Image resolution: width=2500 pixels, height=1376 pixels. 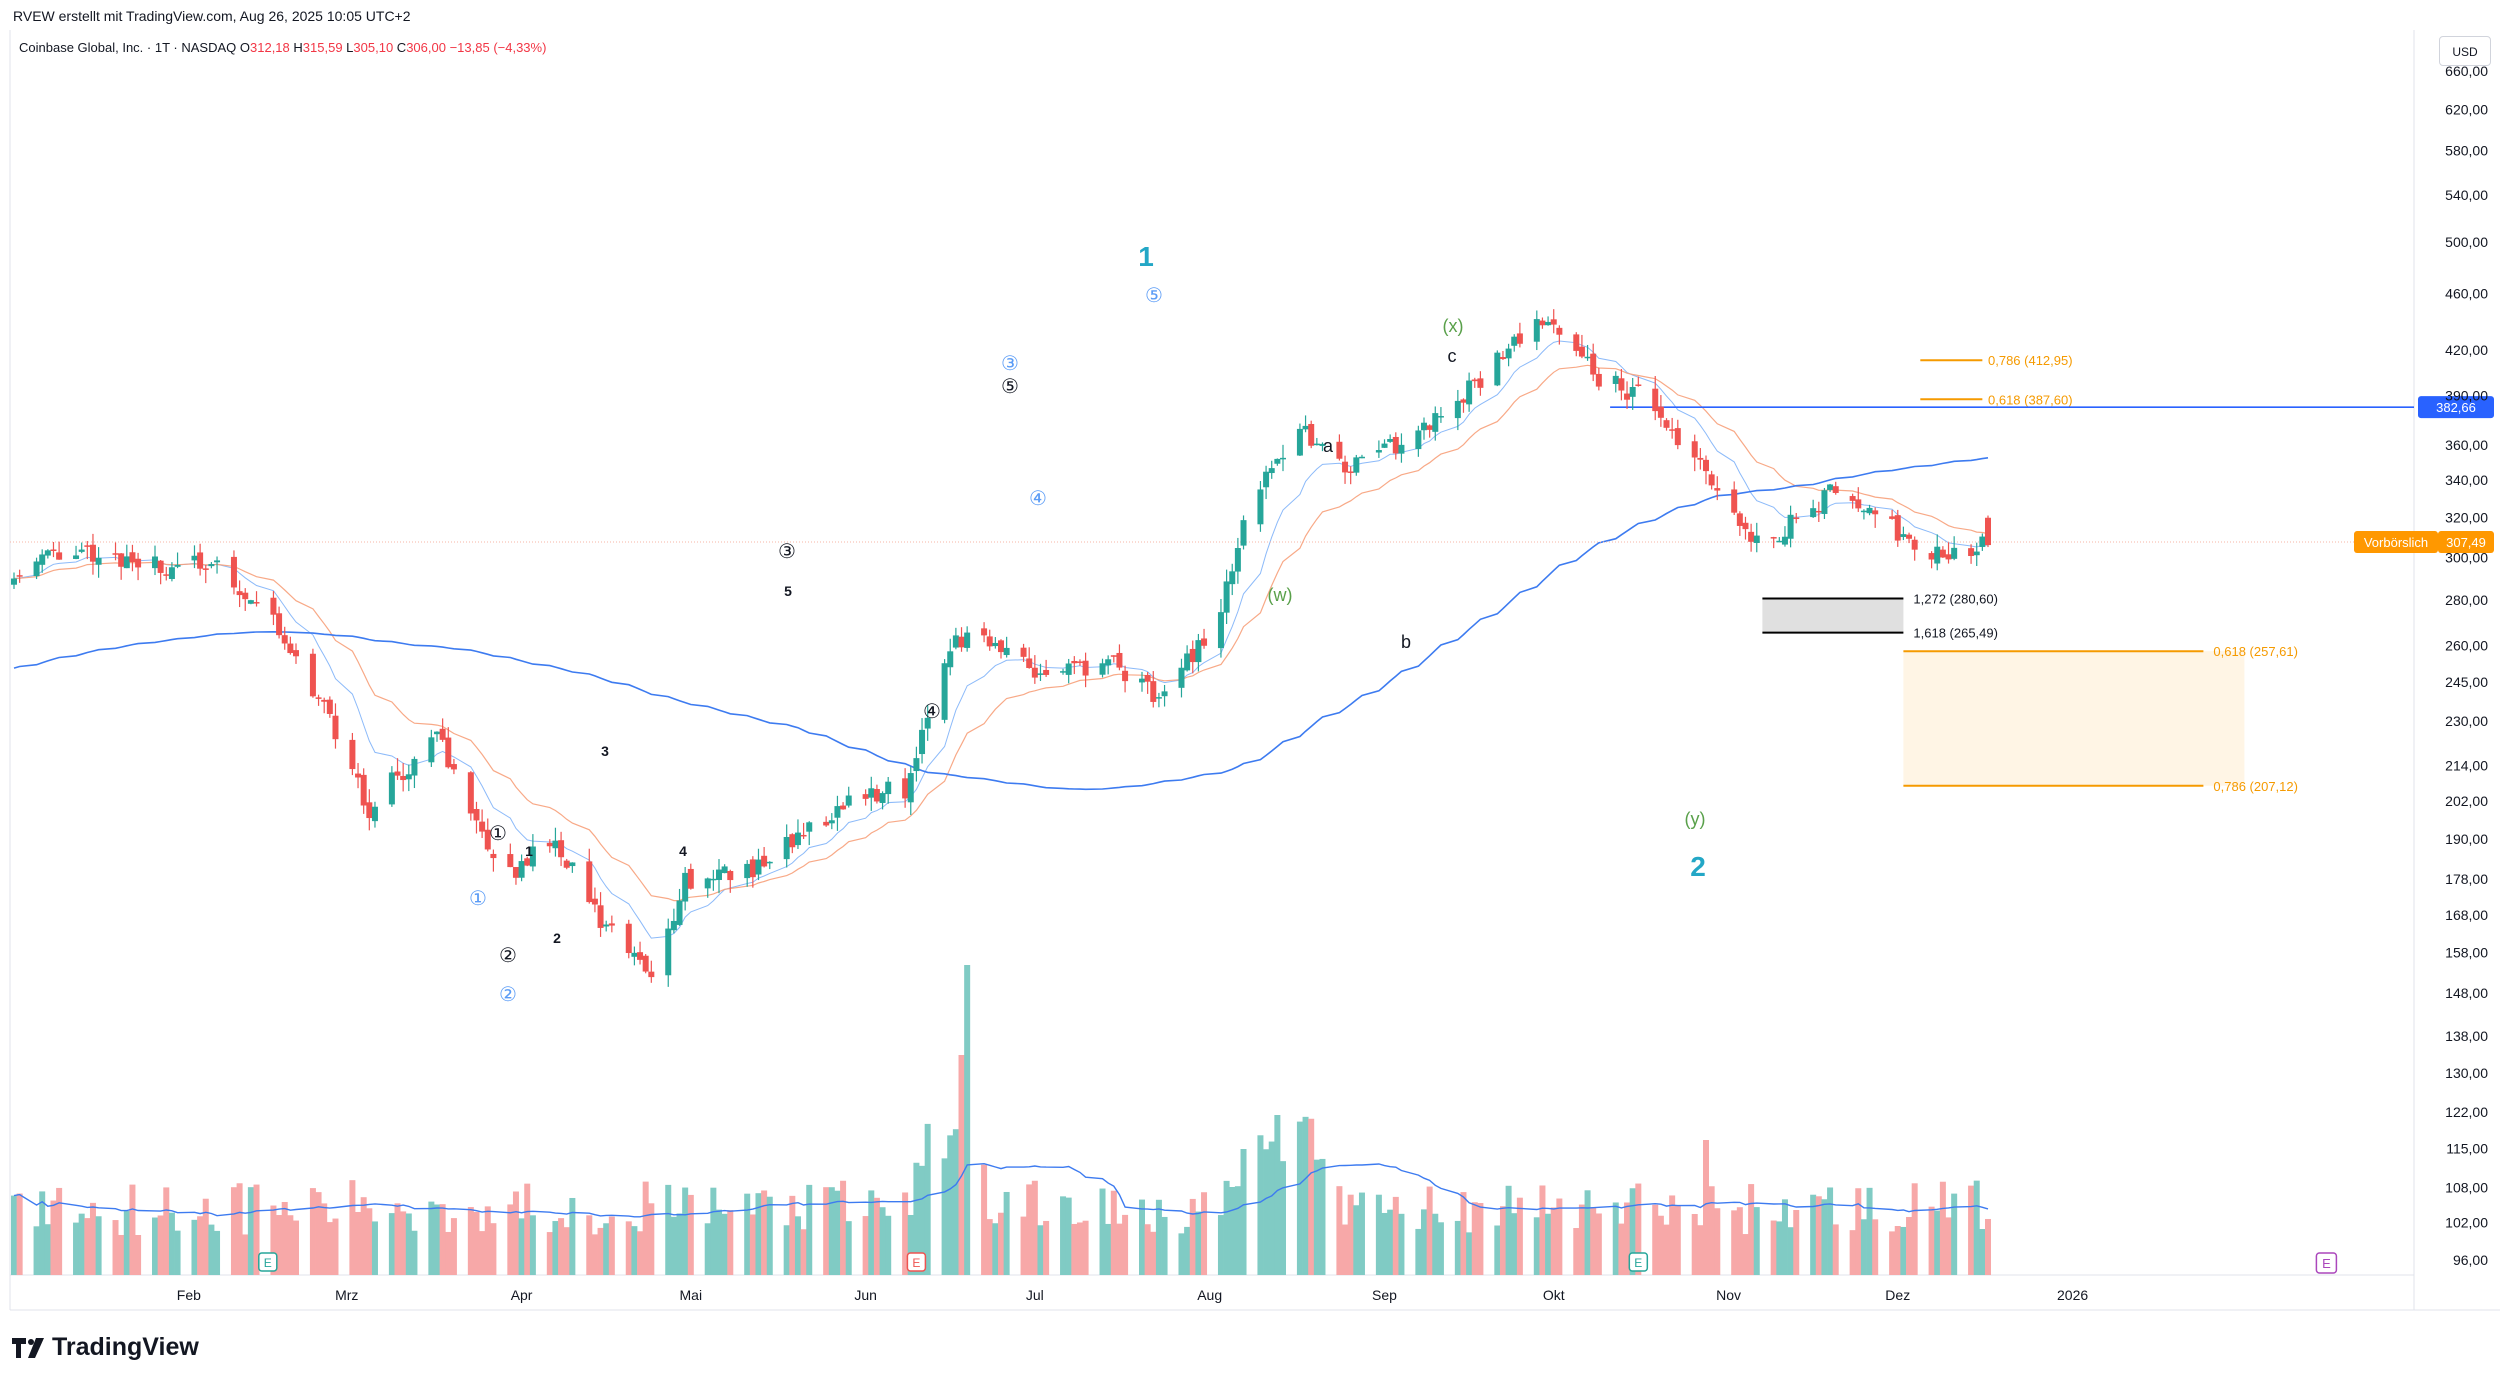 What do you see at coordinates (498, 47) in the screenshot?
I see `ohlc-change: −13,85 (−4,33%)` at bounding box center [498, 47].